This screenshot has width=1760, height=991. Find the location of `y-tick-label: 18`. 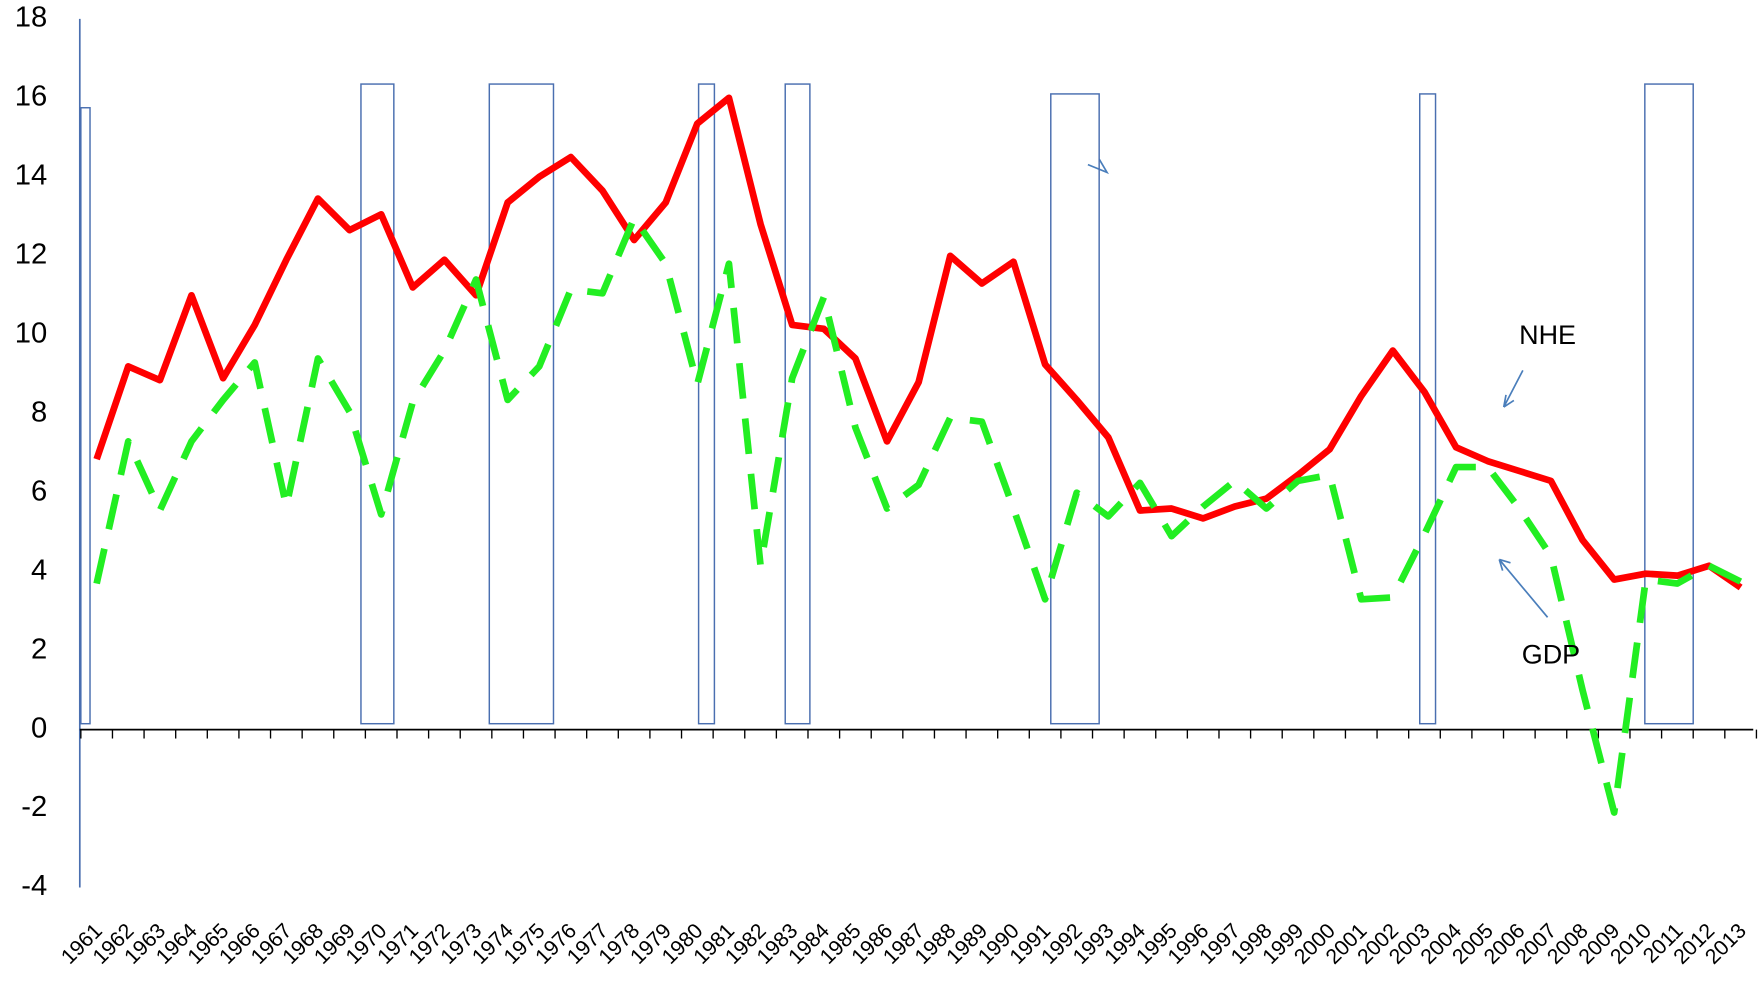

y-tick-label: 18 is located at coordinates (31, 18).